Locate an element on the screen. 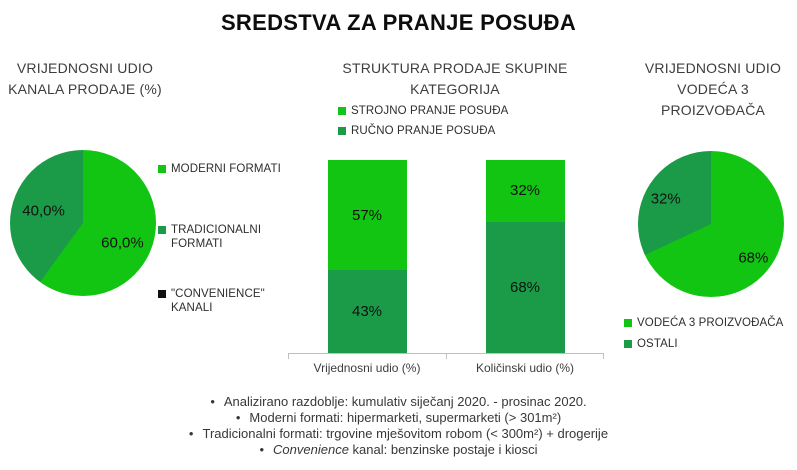 This screenshot has width=797, height=470. bar-segment-value: 57% is located at coordinates (367, 215).